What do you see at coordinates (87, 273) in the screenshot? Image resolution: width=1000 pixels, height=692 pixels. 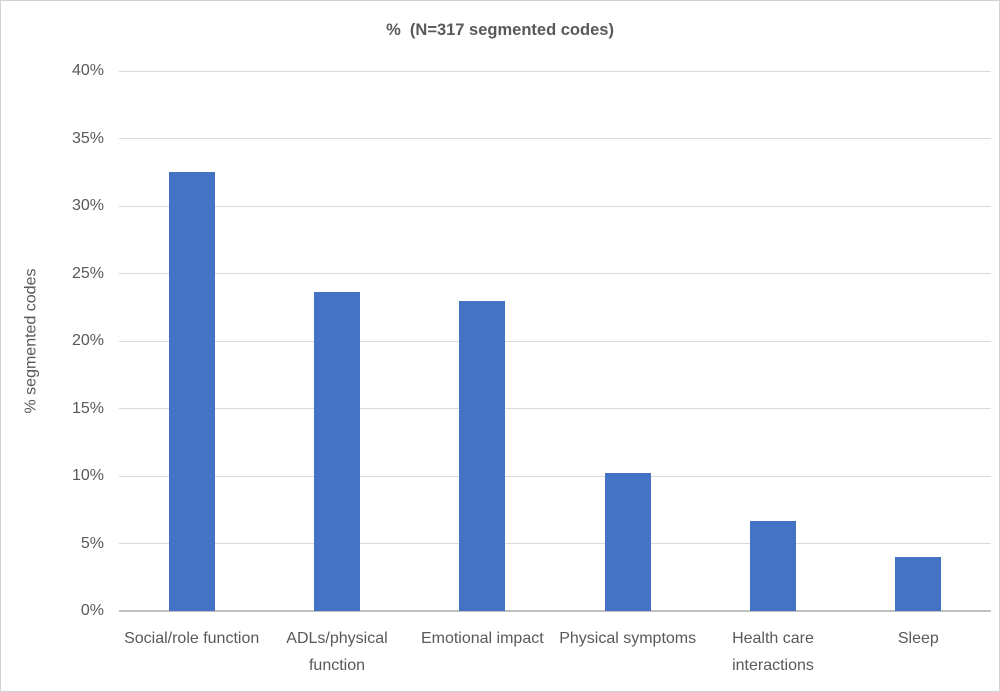 I see `y-axis-tick-label: 25%` at bounding box center [87, 273].